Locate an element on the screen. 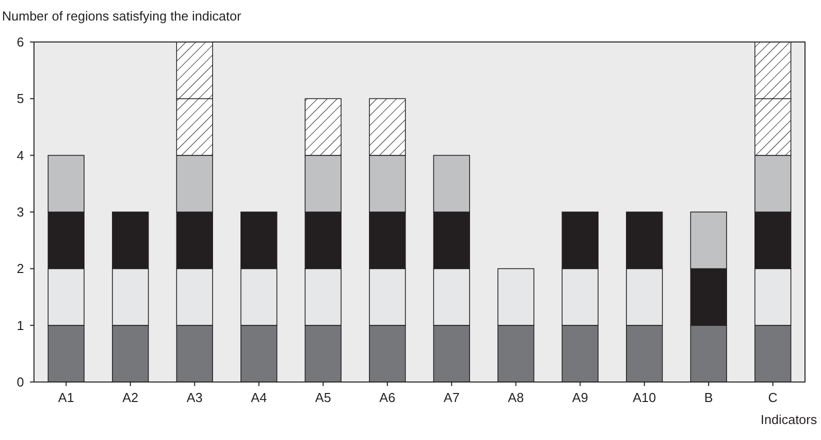  y-tick-label: 2 is located at coordinates (20, 268).